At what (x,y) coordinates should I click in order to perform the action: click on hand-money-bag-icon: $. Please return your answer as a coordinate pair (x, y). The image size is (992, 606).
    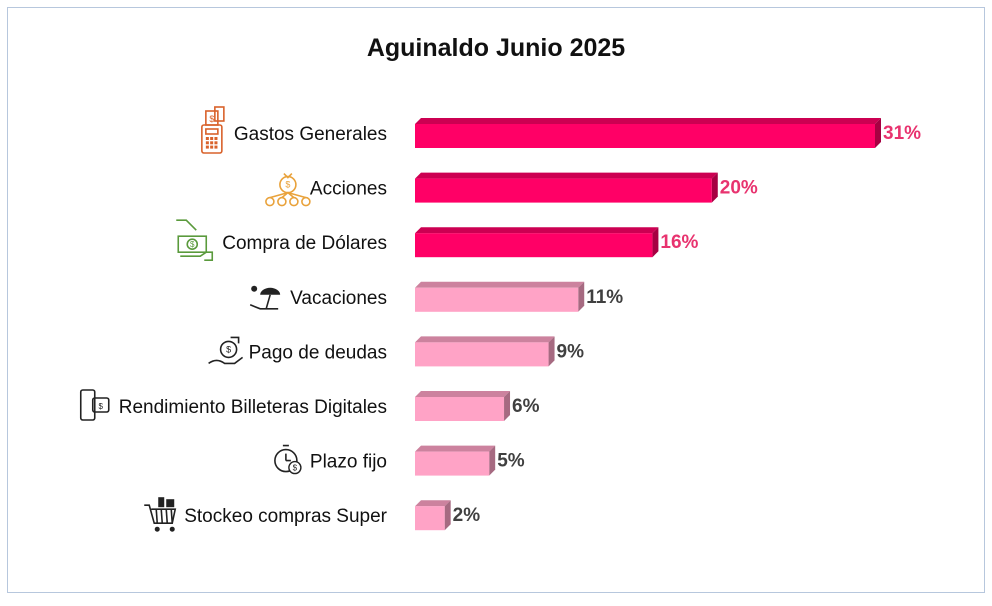
    Looking at the image, I should click on (226, 350).